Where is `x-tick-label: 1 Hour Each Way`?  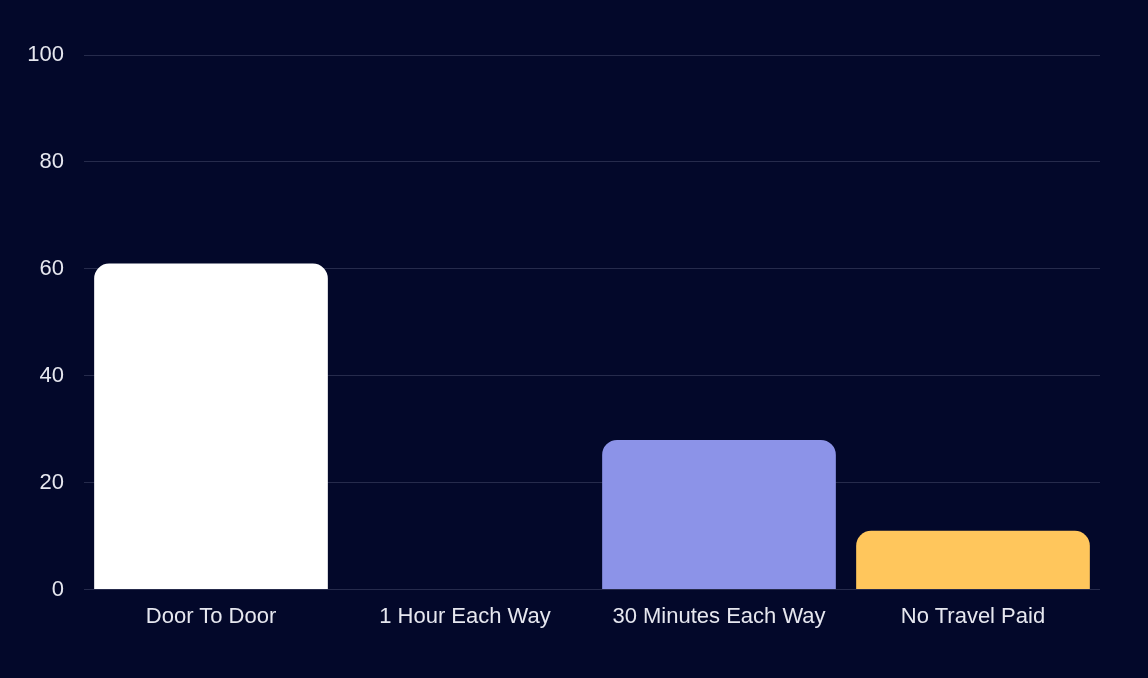 x-tick-label: 1 Hour Each Way is located at coordinates (465, 615).